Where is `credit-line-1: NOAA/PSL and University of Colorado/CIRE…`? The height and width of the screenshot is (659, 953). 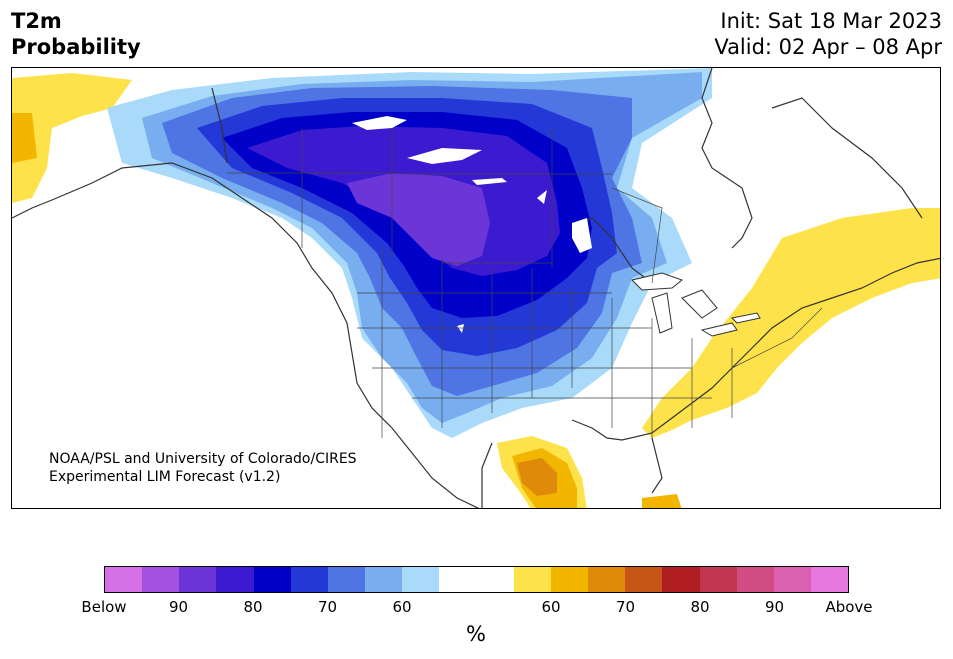 credit-line-1: NOAA/PSL and University of Colorado/CIRE… is located at coordinates (203, 459).